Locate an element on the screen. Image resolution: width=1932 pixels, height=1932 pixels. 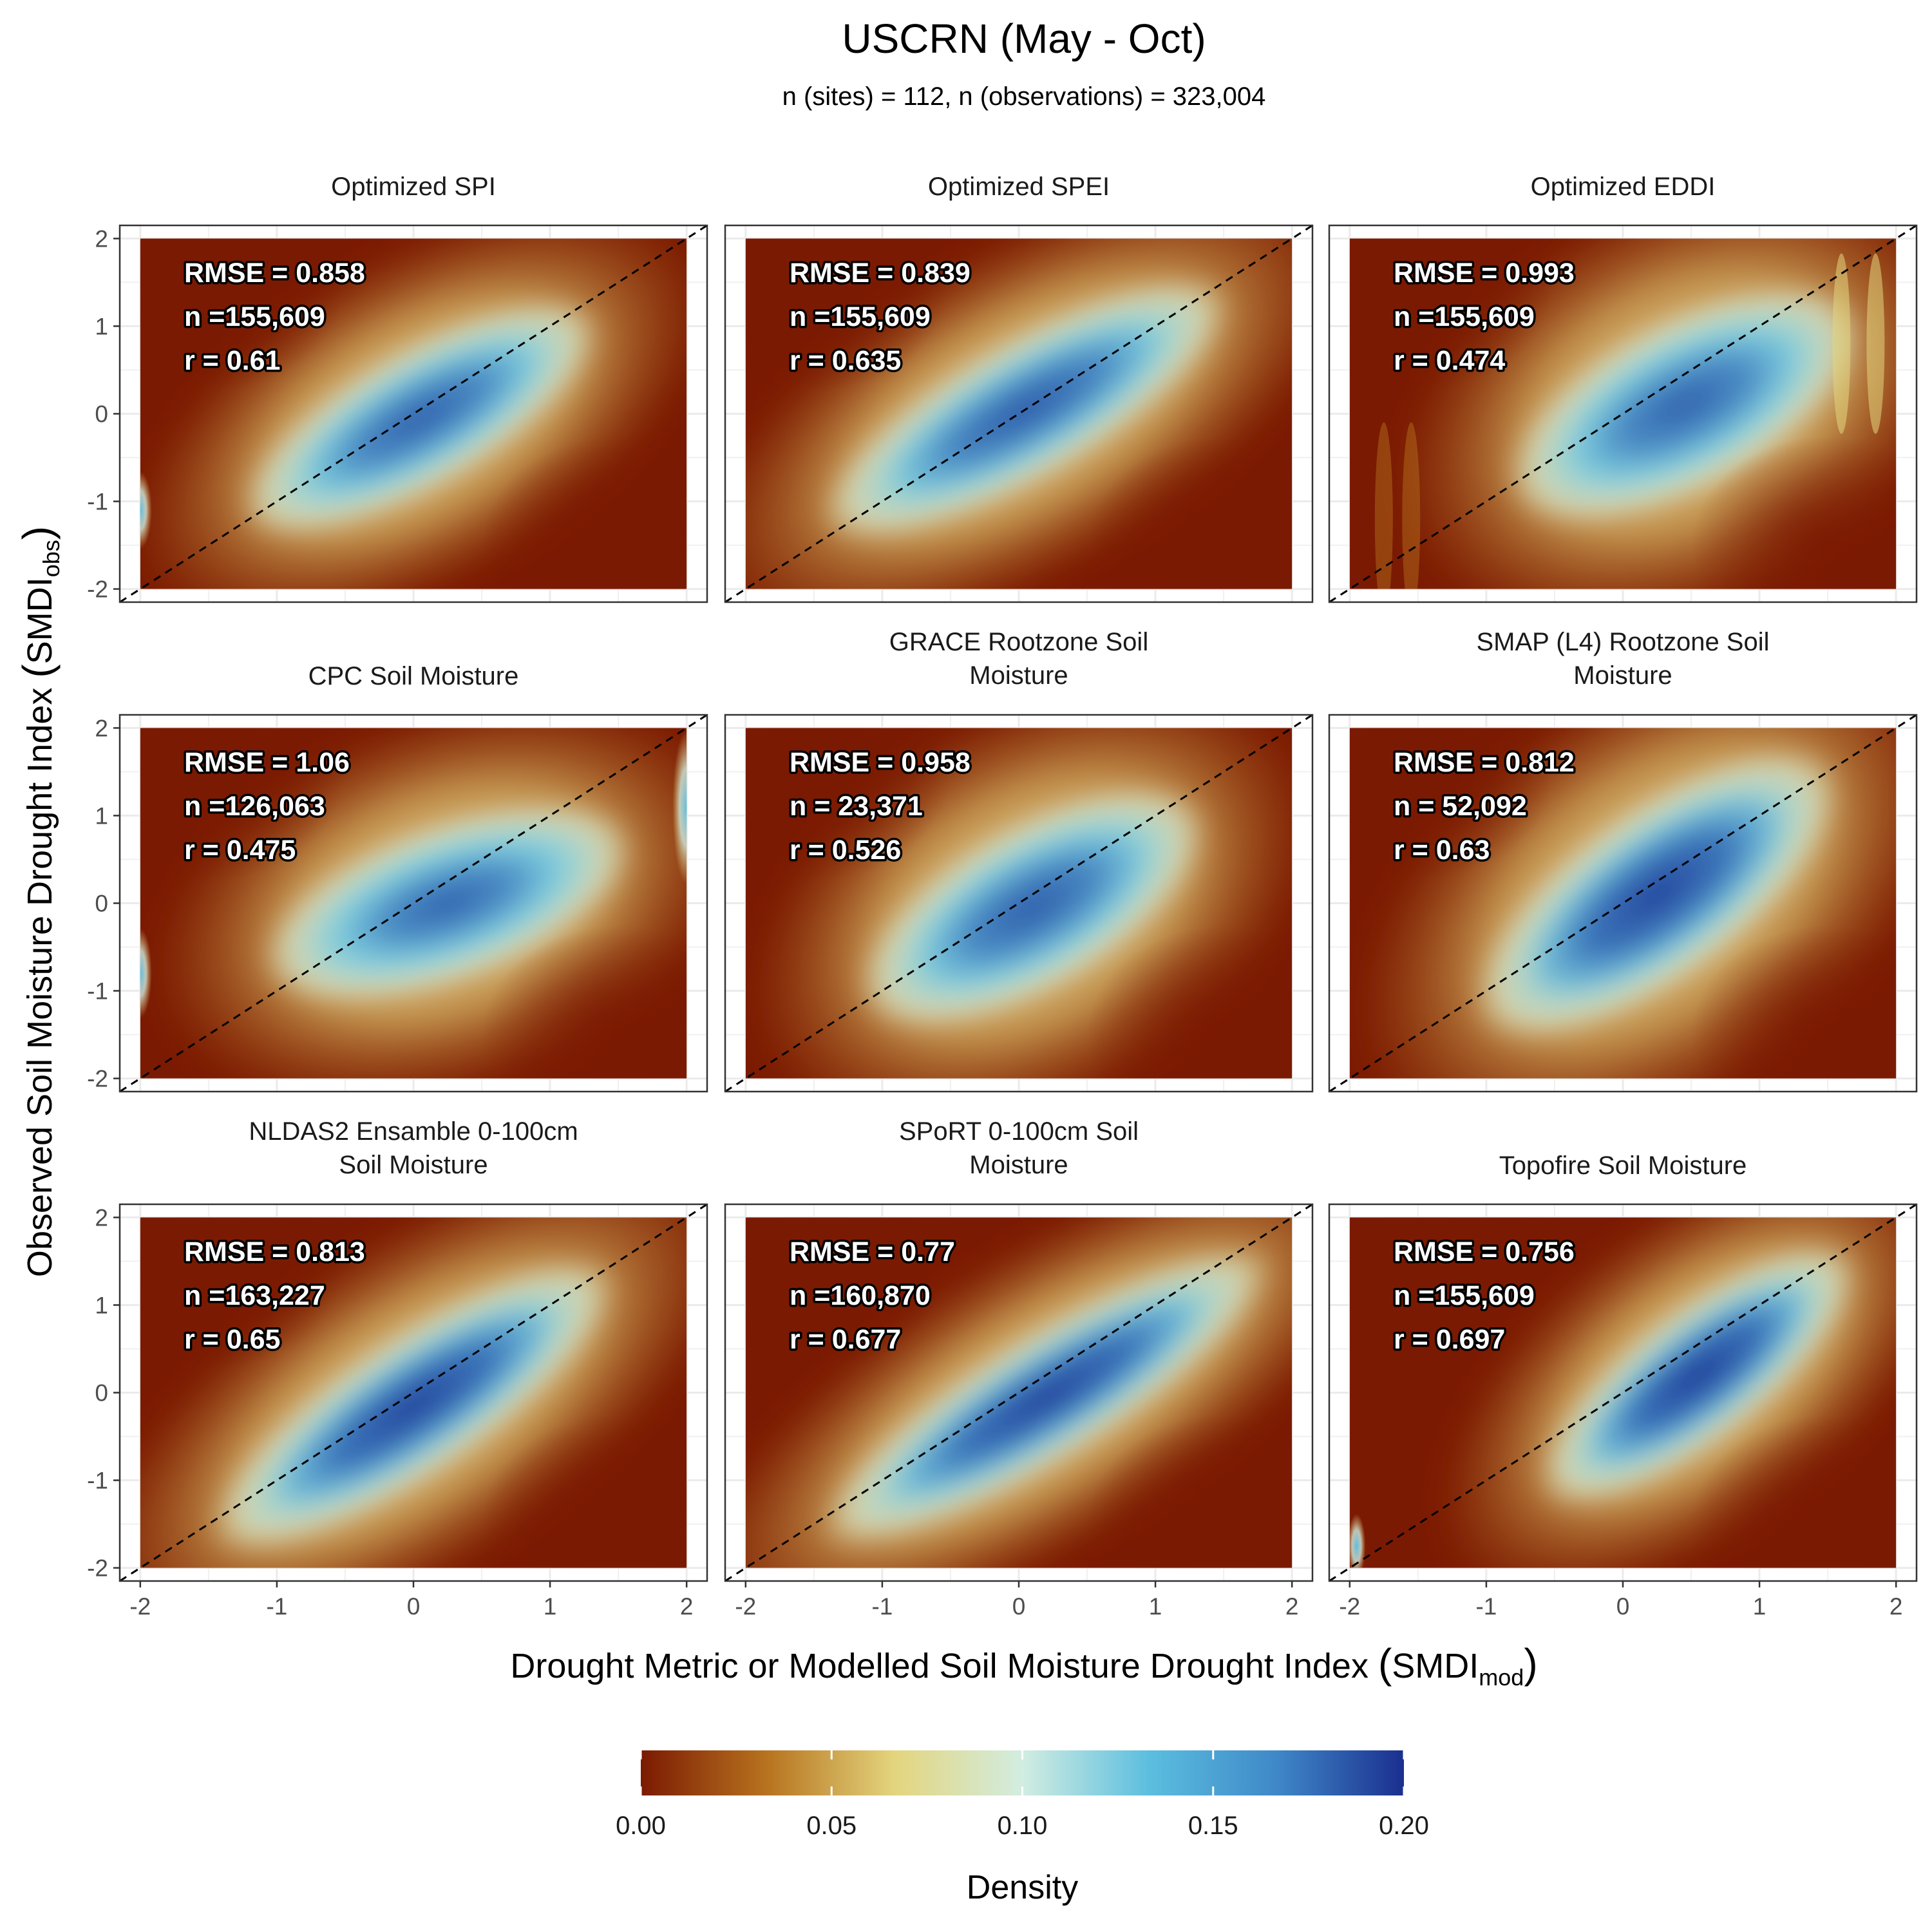
panel-stat-label: n =160,870 is located at coordinates (860, 1295).